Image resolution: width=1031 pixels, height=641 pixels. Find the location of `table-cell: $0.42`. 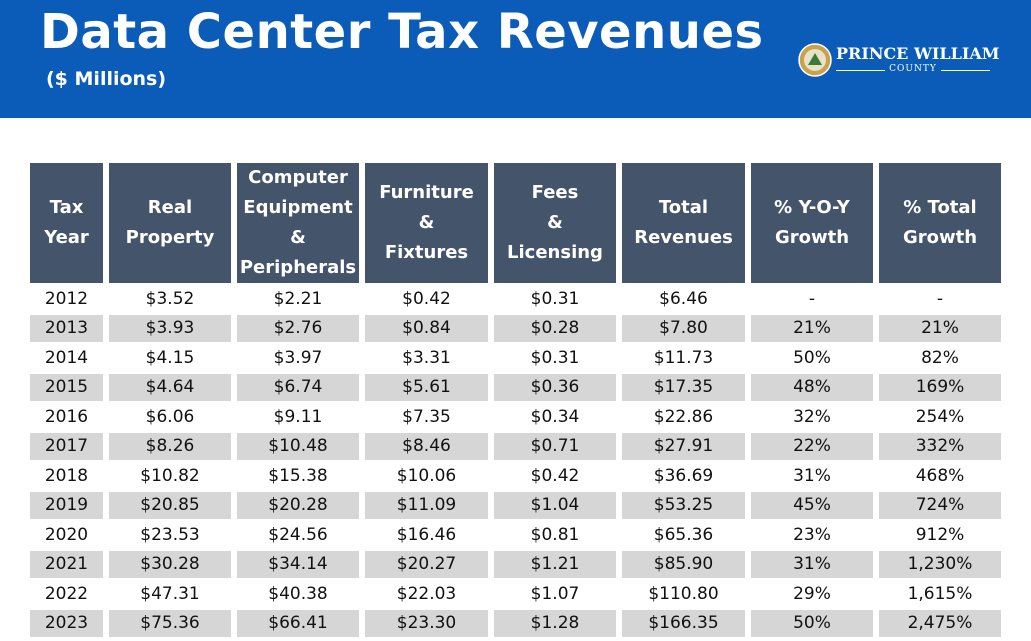

table-cell: $0.42 is located at coordinates (426, 298).